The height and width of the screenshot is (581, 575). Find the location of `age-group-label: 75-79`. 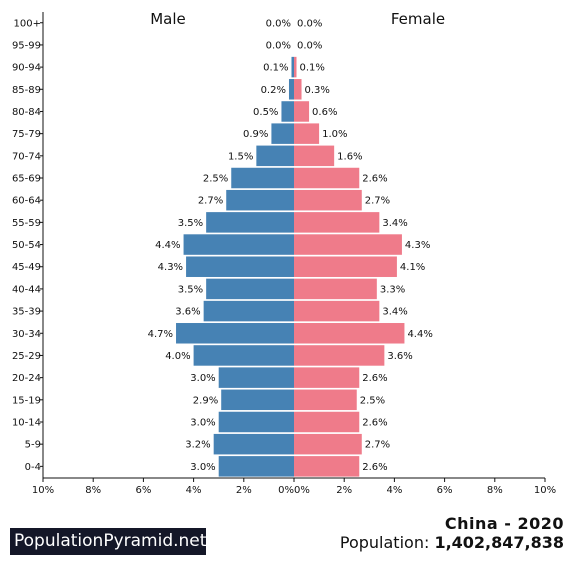

age-group-label: 75-79 is located at coordinates (26, 134).